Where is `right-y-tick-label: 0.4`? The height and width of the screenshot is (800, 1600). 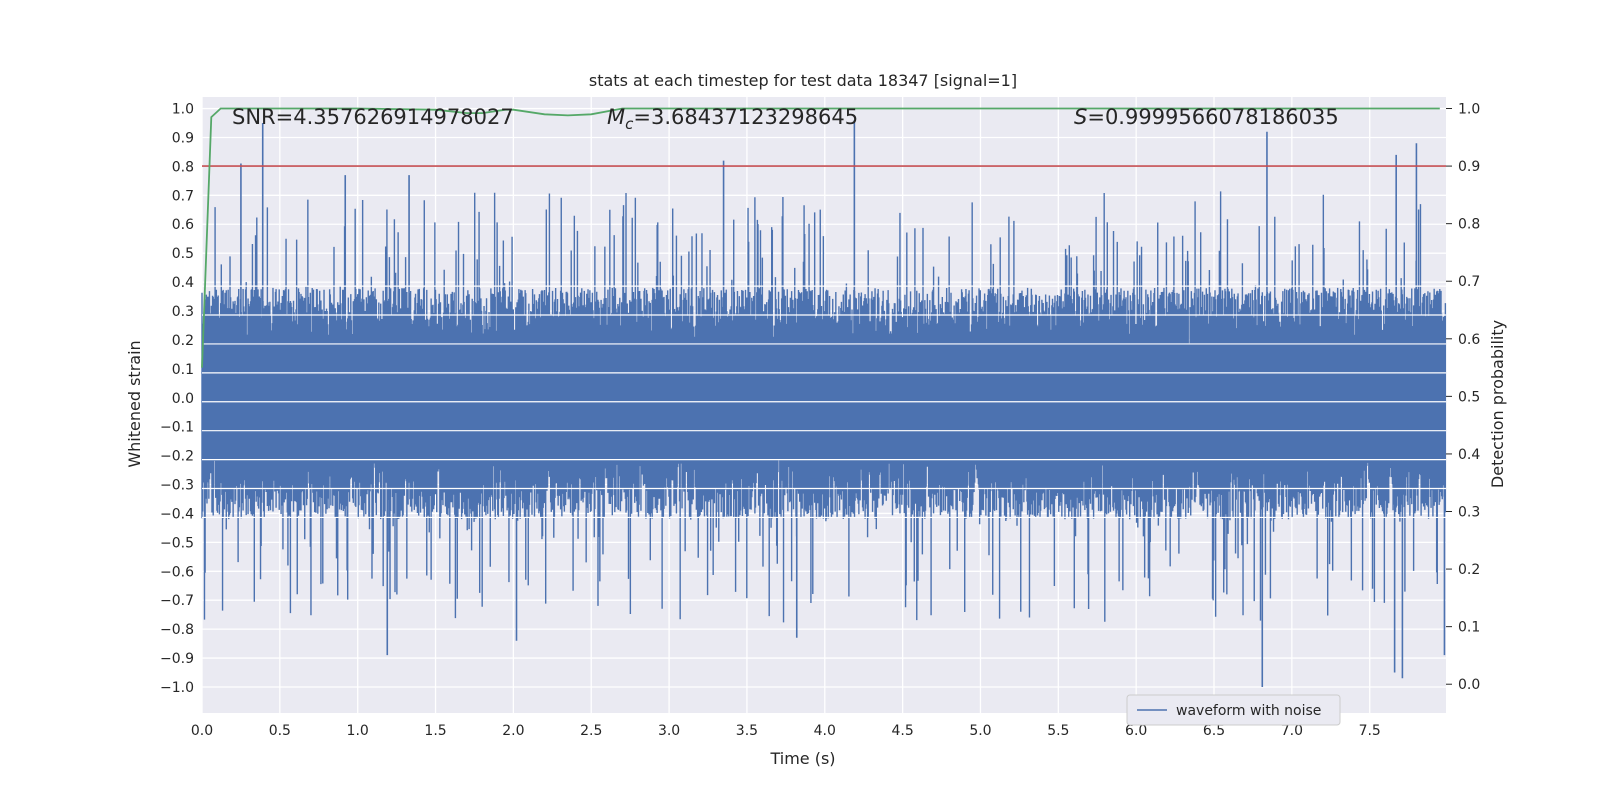
right-y-tick-label: 0.4 is located at coordinates (1469, 455).